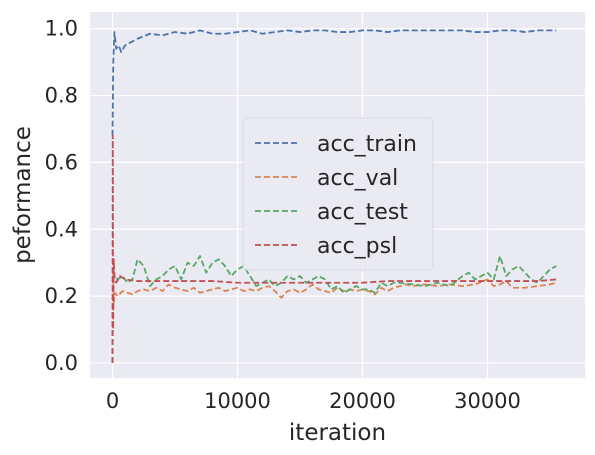 The width and height of the screenshot is (595, 455). I want to click on x-tick-label: 10000, so click(237, 401).